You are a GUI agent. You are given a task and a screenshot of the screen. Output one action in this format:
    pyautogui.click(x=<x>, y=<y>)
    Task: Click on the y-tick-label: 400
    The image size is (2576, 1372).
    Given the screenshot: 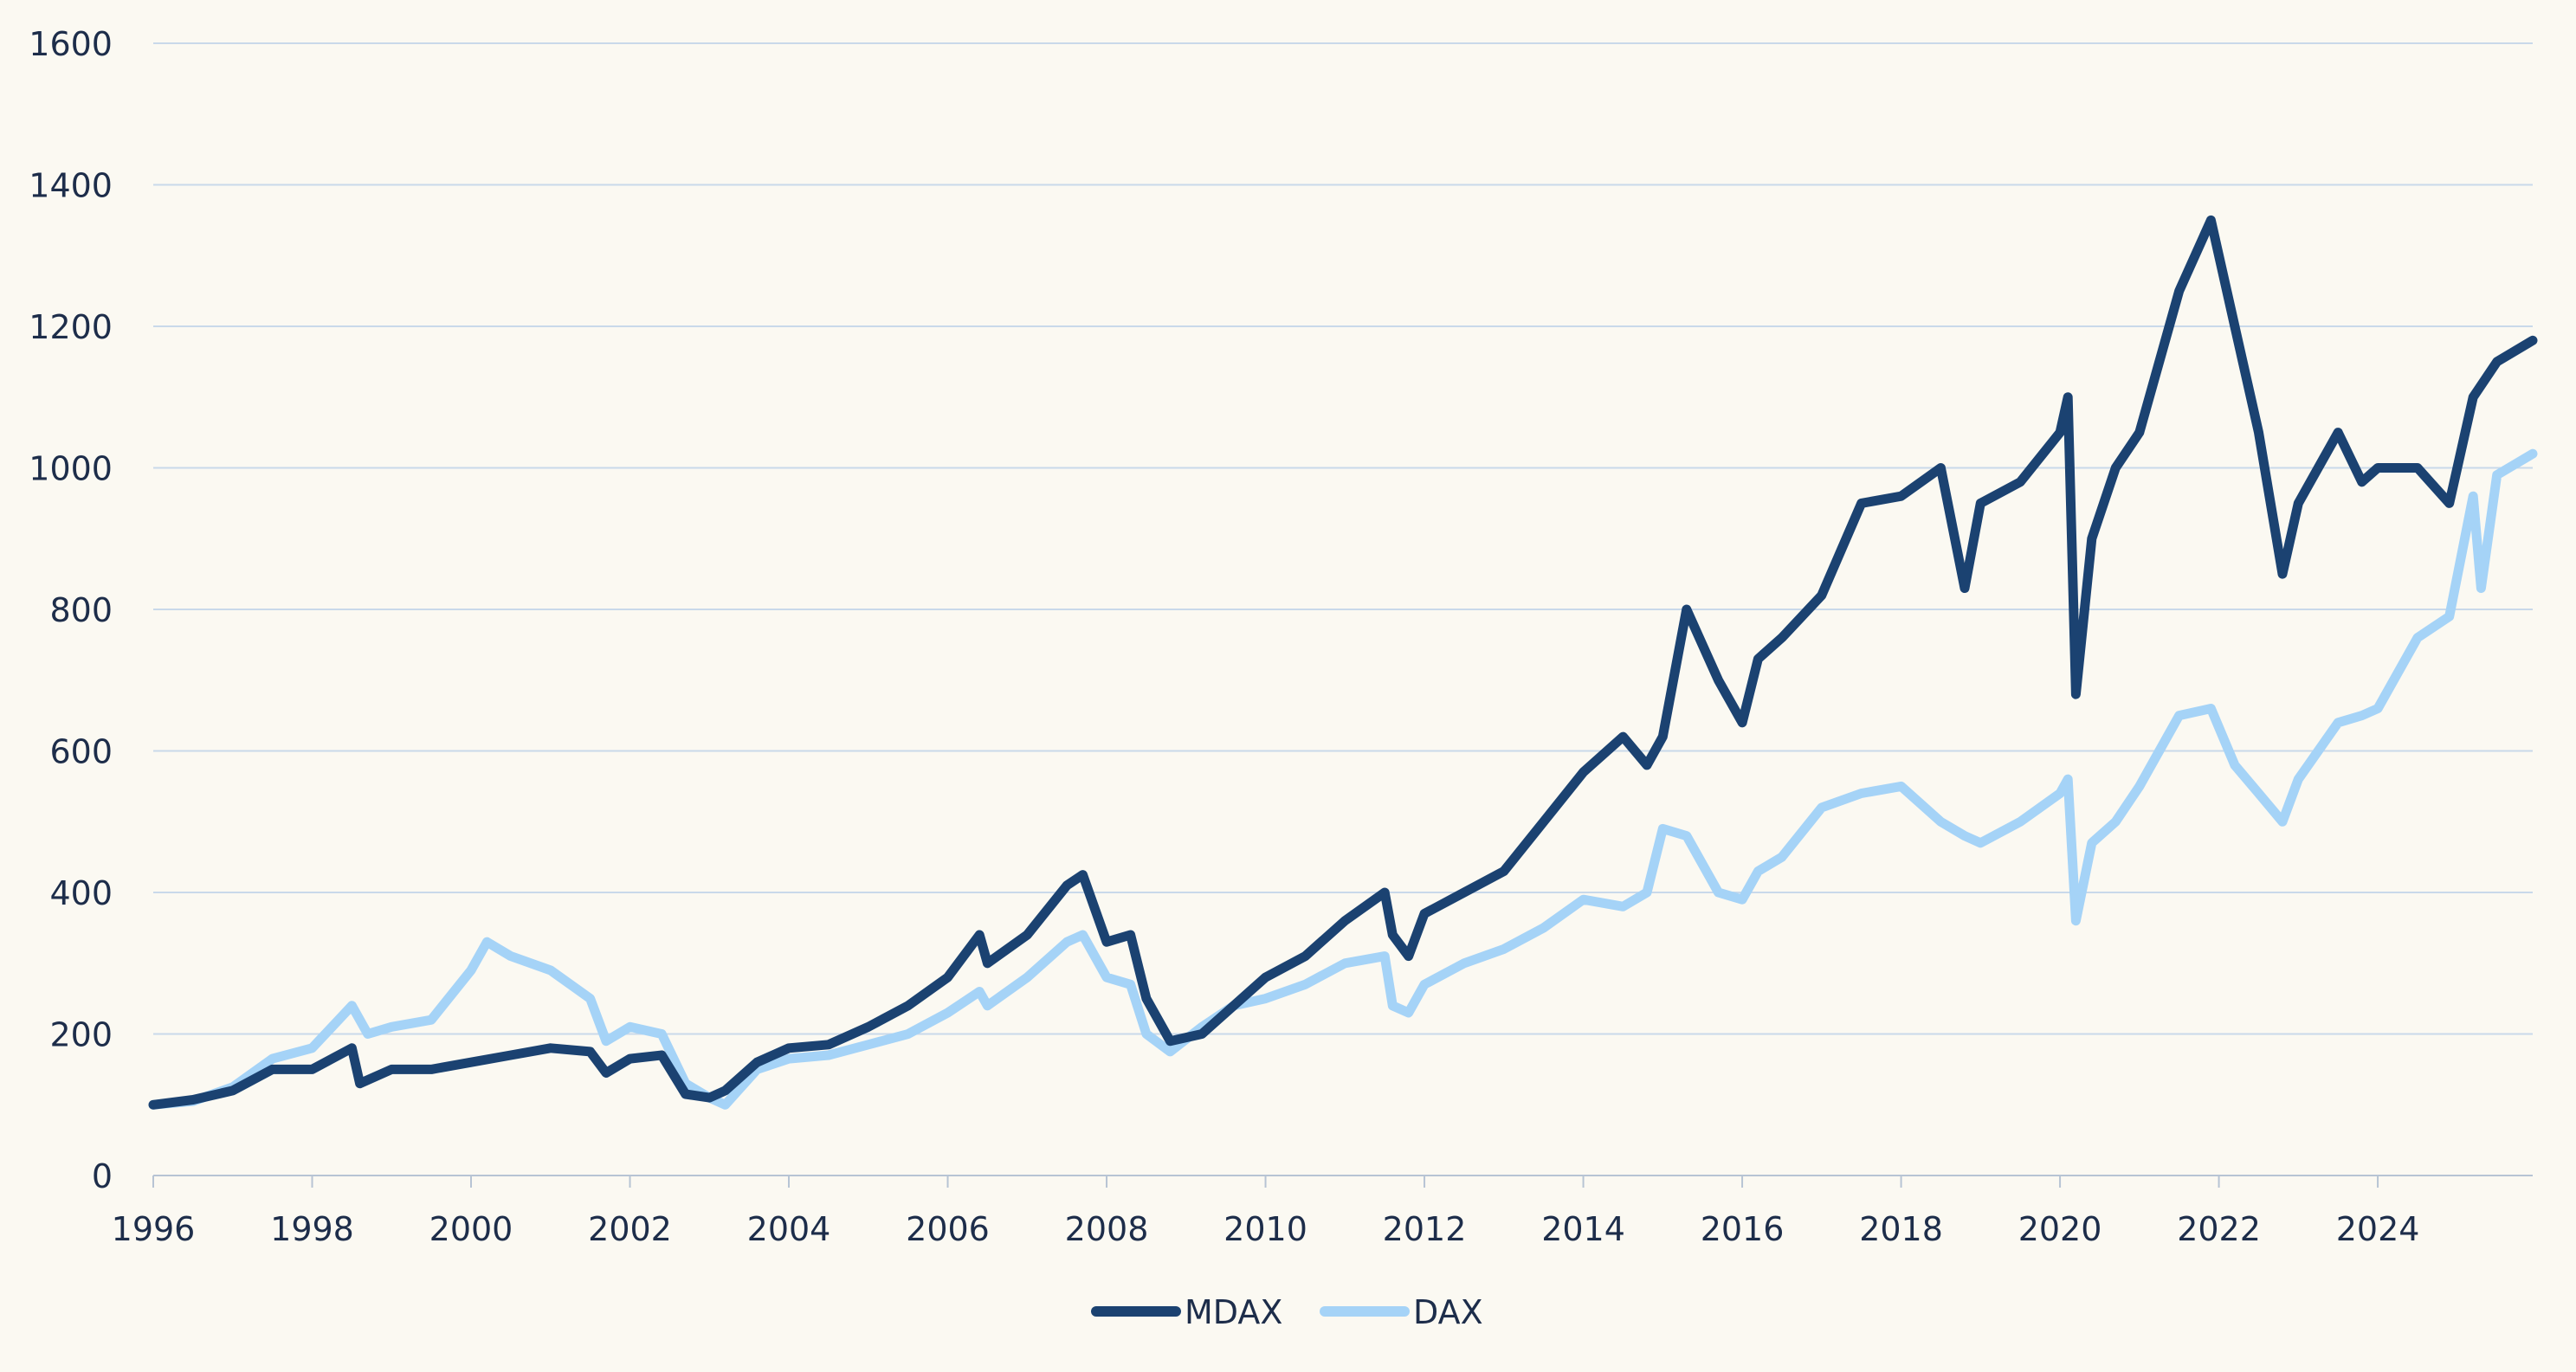 What is the action you would take?
    pyautogui.click(x=81, y=893)
    